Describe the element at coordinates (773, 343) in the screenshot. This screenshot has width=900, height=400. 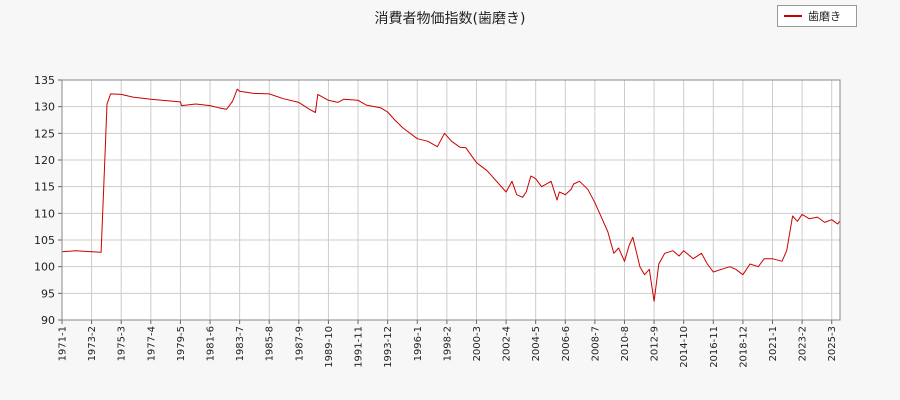
I see `x-tick-label: 2021-1` at that location.